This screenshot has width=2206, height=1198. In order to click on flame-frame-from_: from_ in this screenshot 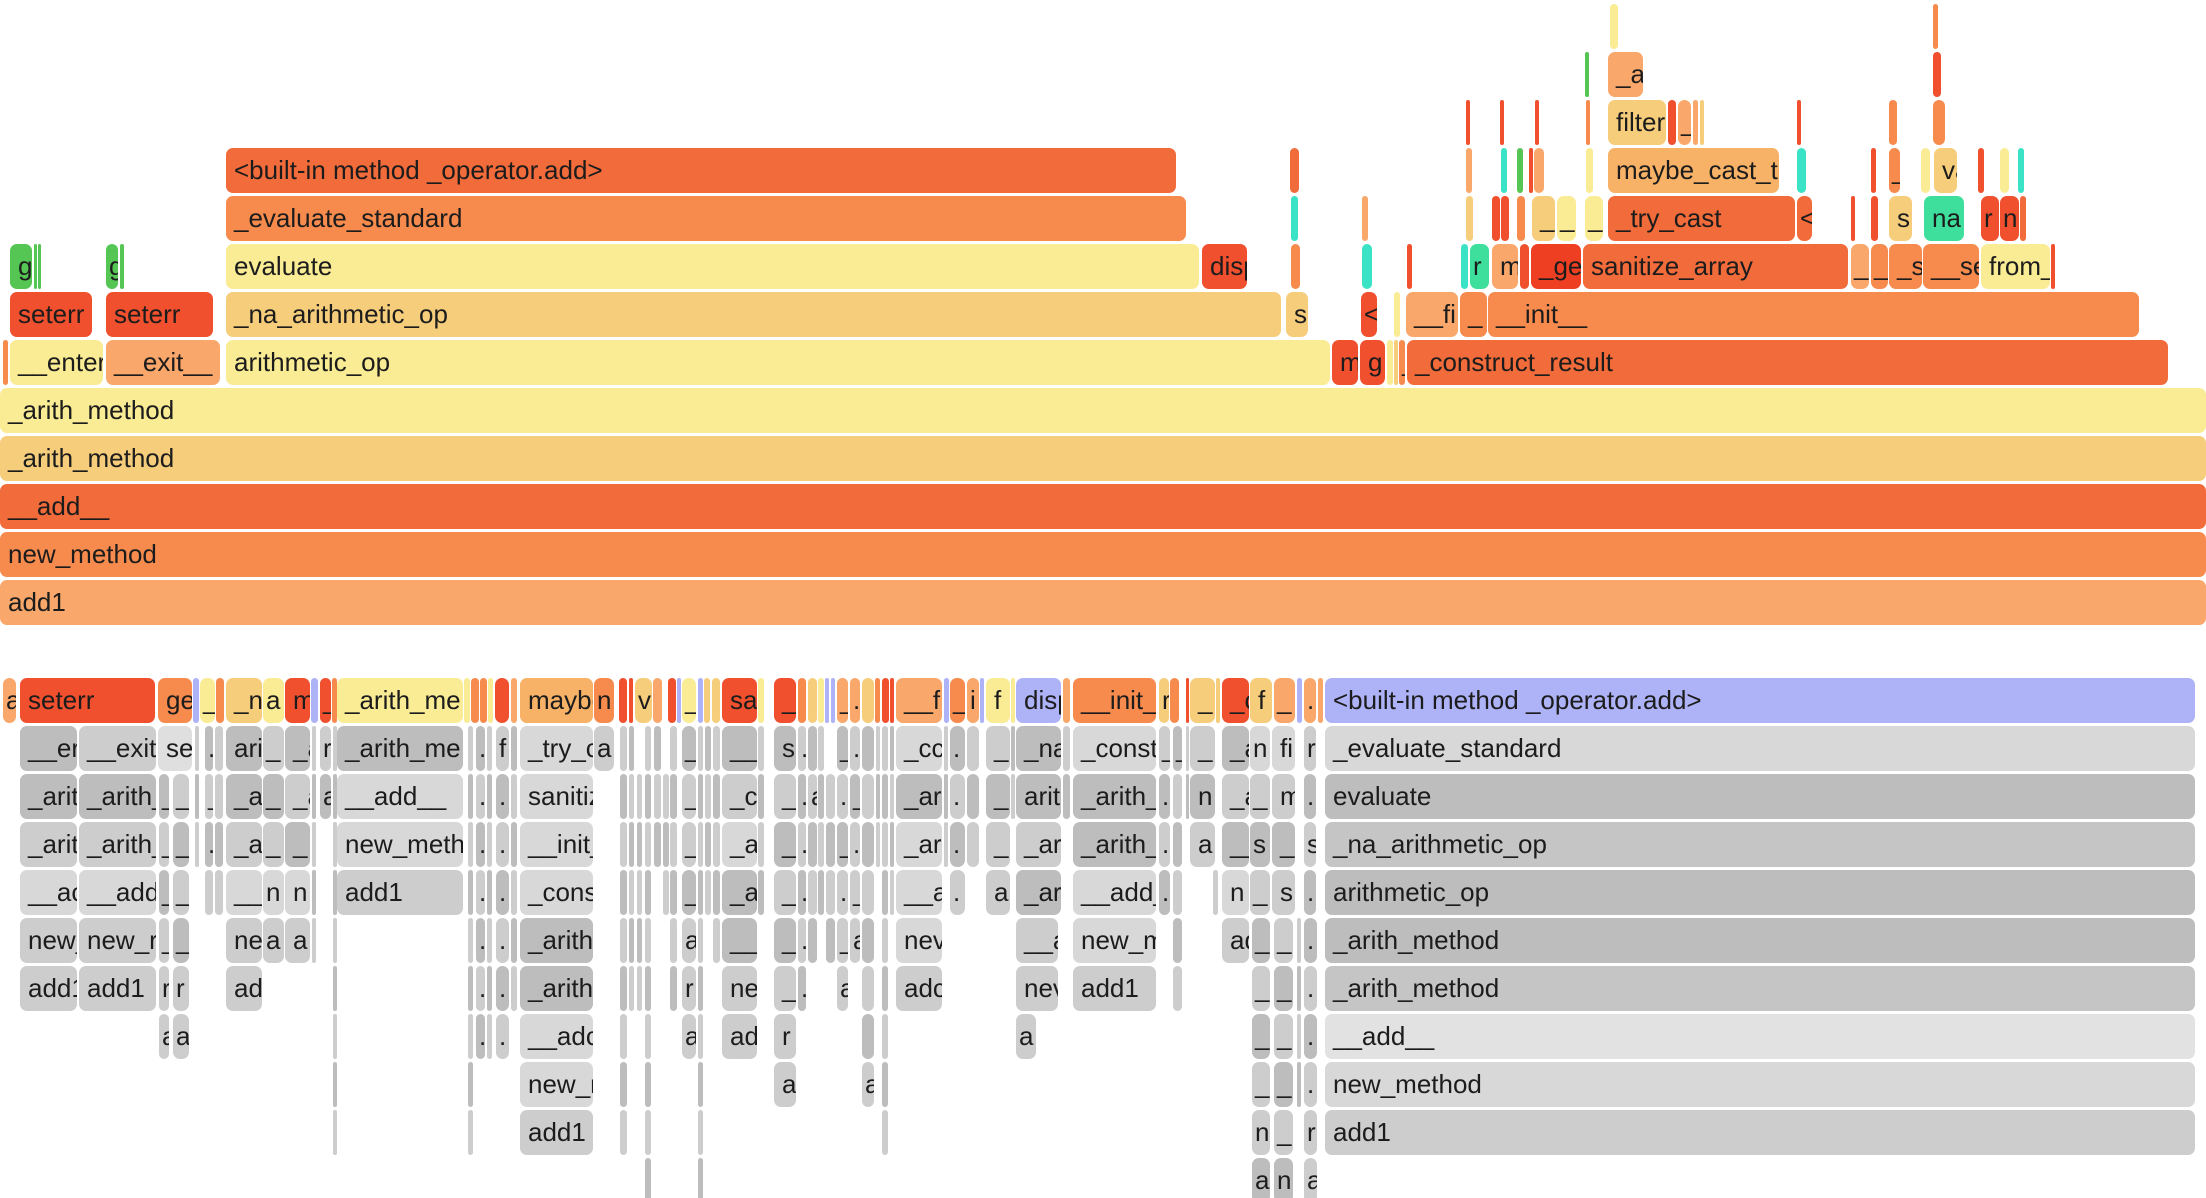, I will do `click(2015, 266)`.